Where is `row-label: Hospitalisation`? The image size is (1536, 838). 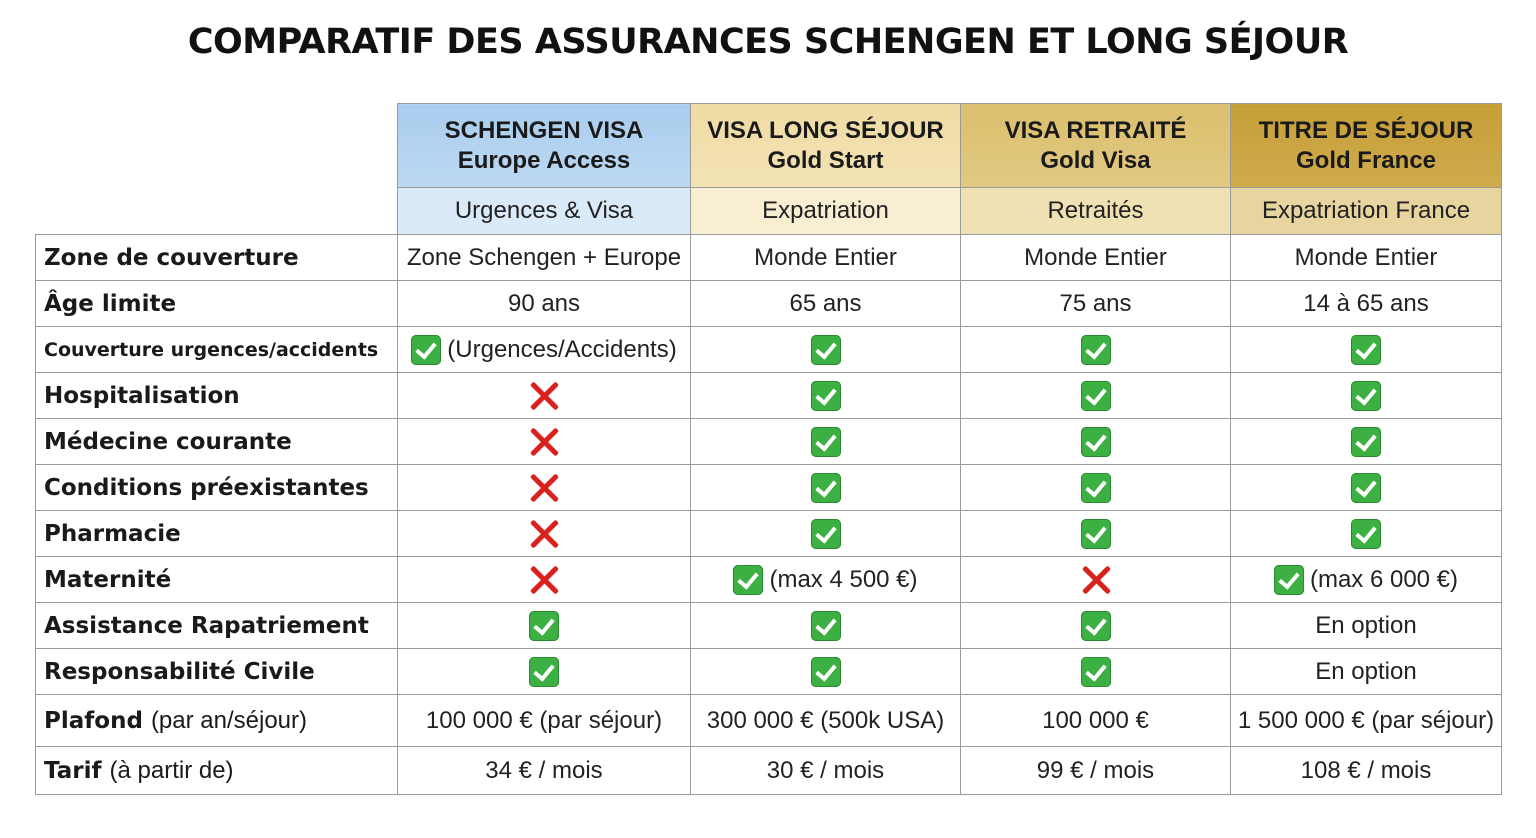
row-label: Hospitalisation is located at coordinates (216, 395).